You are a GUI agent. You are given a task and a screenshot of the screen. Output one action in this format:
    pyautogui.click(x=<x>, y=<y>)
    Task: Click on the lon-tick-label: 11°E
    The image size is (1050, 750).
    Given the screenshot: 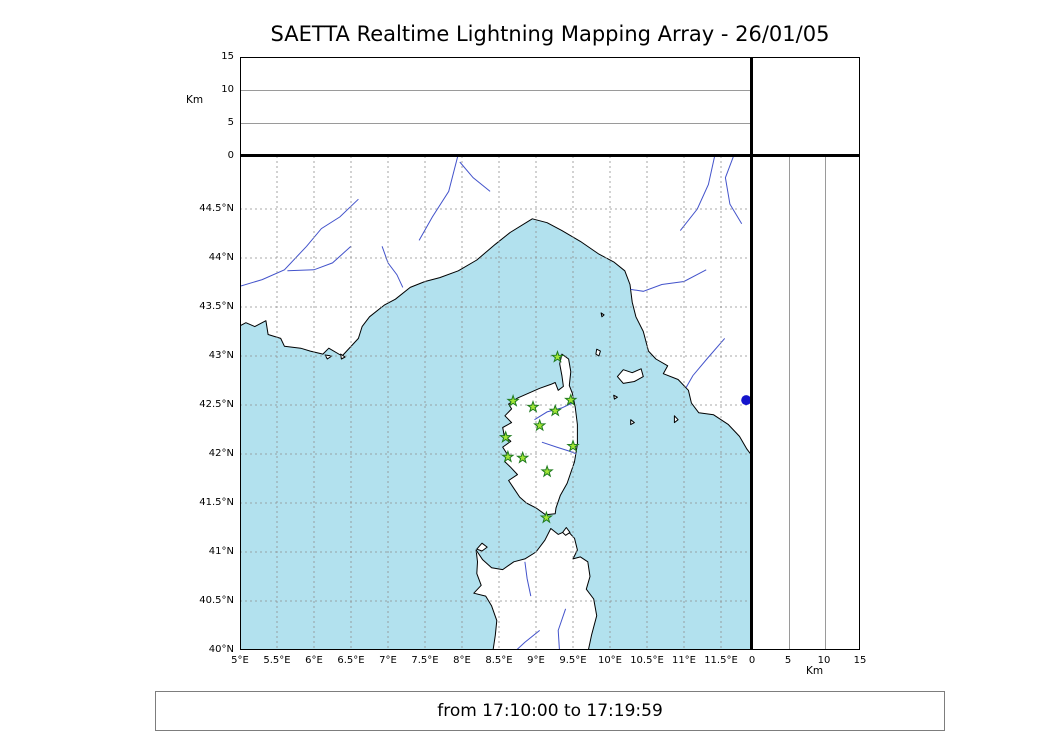 What is the action you would take?
    pyautogui.click(x=684, y=660)
    